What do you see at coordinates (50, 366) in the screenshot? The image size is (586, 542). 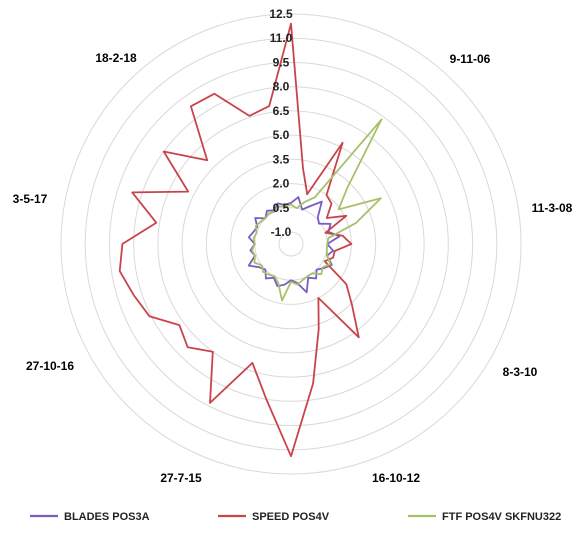 I see `category-label: 27-10-16` at bounding box center [50, 366].